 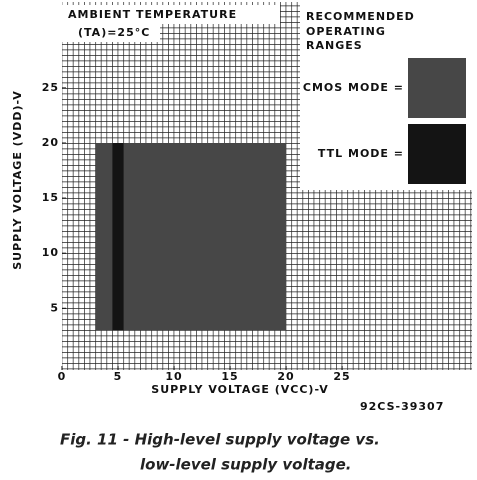 I want to click on annotation: AMBIENT TEMPERATURE, so click(x=152, y=14).